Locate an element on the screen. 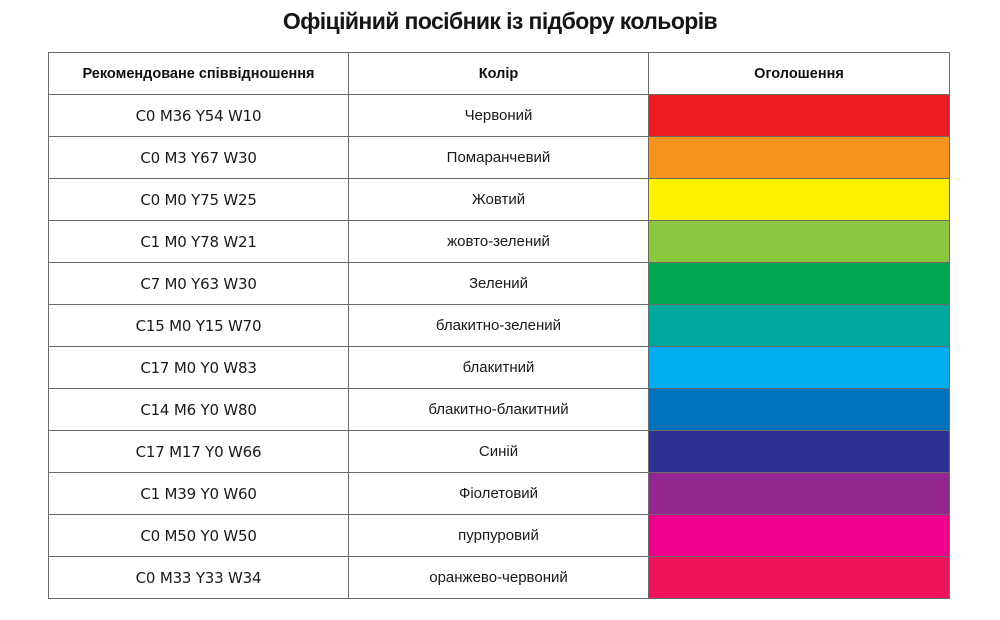 The width and height of the screenshot is (1000, 620). color-name-cell: пурпуровий is located at coordinates (498, 535).